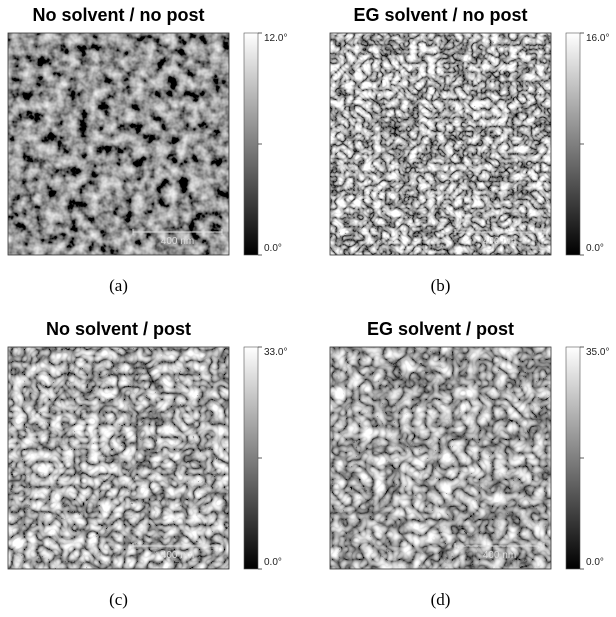  What do you see at coordinates (440, 329) in the screenshot?
I see `panel-title: EG solvent / post` at bounding box center [440, 329].